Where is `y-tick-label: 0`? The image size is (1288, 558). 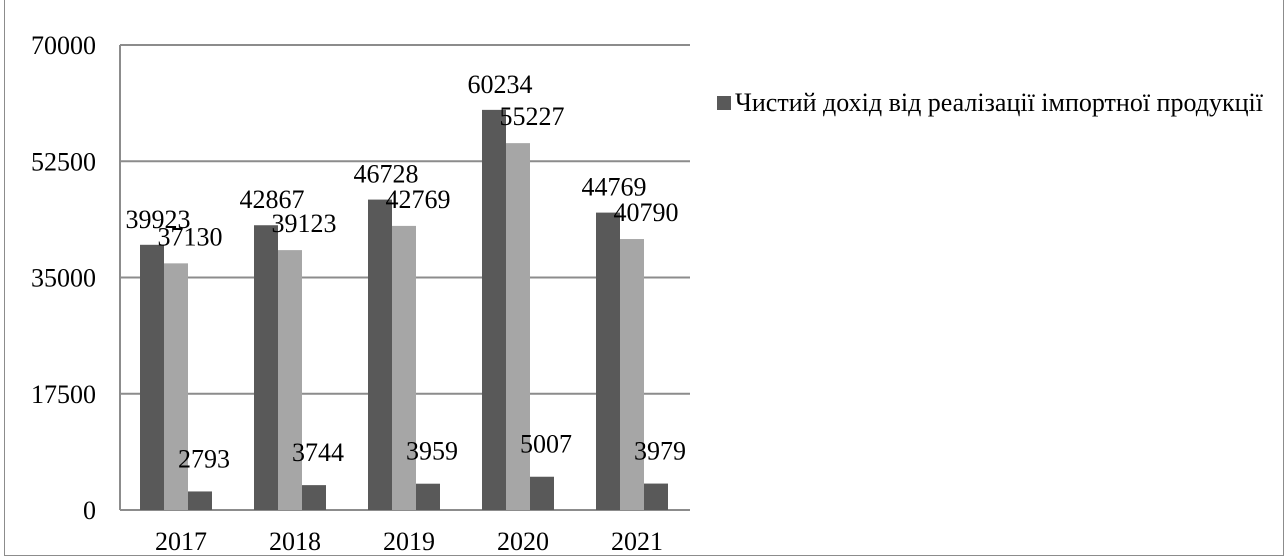 y-tick-label: 0 is located at coordinates (89, 510).